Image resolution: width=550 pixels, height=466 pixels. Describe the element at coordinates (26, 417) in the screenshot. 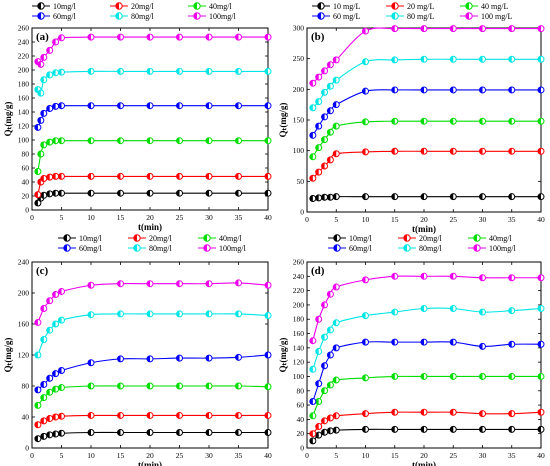

I see `y-tick-label: 40` at that location.